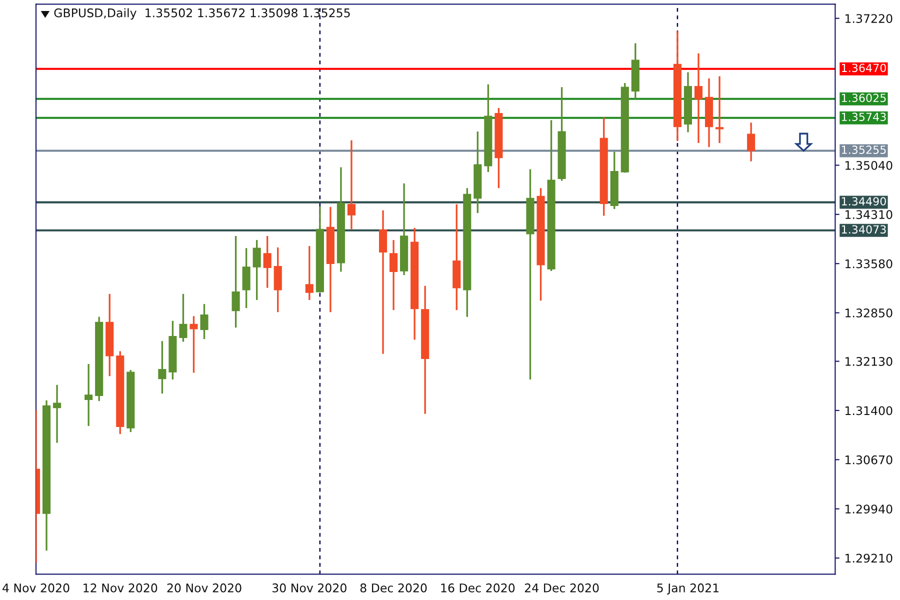  I want to click on y-tick-label: 1.30670, so click(869, 459).